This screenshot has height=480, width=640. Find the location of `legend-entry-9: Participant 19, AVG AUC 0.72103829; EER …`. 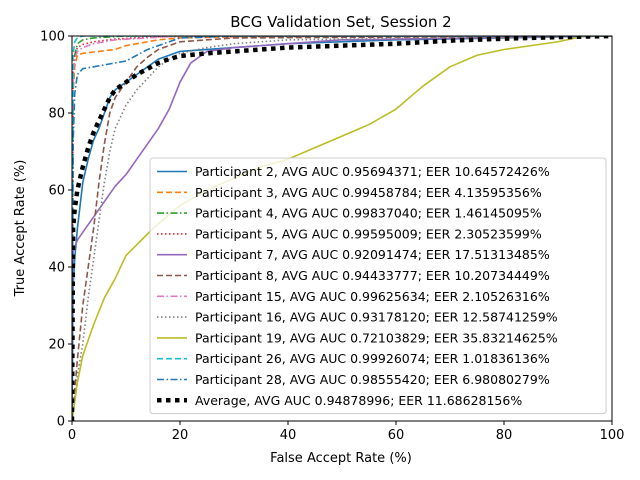

legend-entry-9: Participant 19, AVG AUC 0.72103829; EER … is located at coordinates (376, 337).